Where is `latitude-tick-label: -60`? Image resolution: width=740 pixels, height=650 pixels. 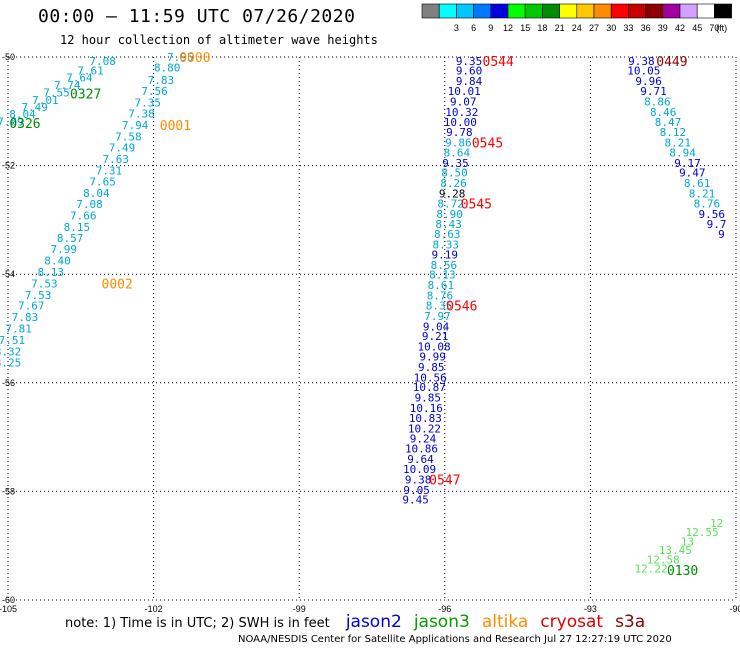
latitude-tick-label: -60 is located at coordinates (8, 600).